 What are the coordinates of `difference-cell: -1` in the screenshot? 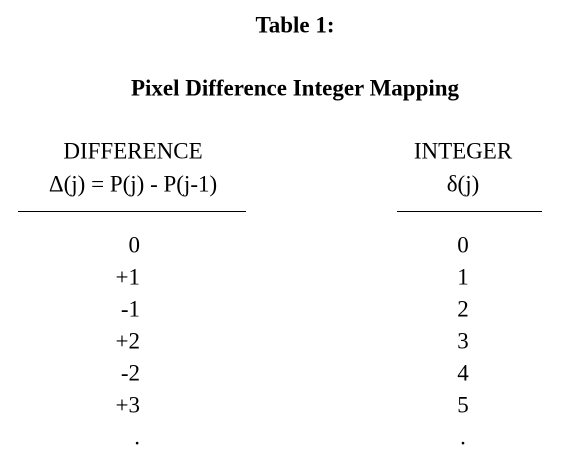 It's located at (130, 308).